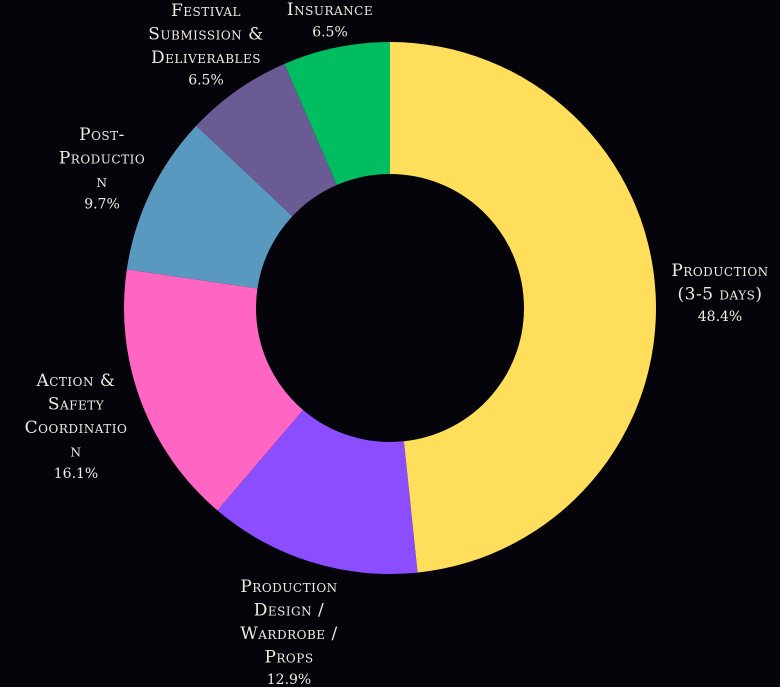 Image resolution: width=780 pixels, height=687 pixels. Describe the element at coordinates (206, 58) in the screenshot. I see `slice-label-line: Deliverables` at that location.